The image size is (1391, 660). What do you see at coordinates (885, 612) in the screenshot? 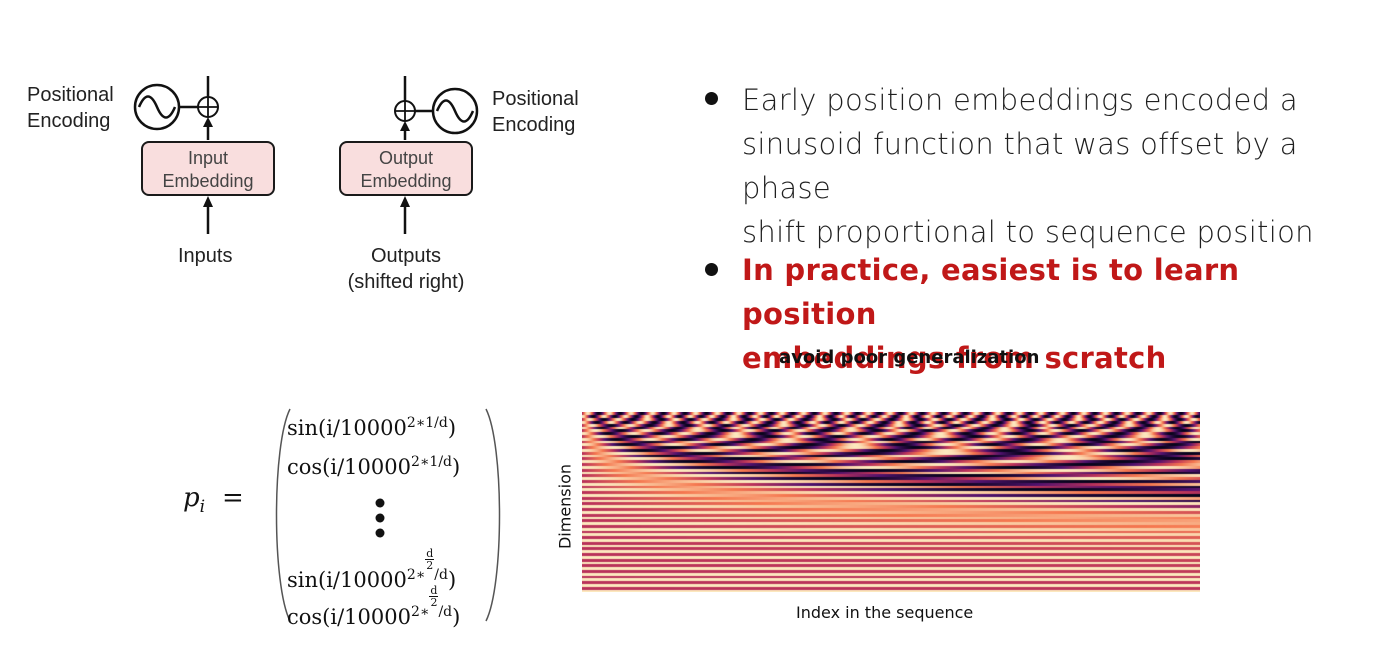
I see `heatmap-xlabel: Index in the sequence` at bounding box center [885, 612].